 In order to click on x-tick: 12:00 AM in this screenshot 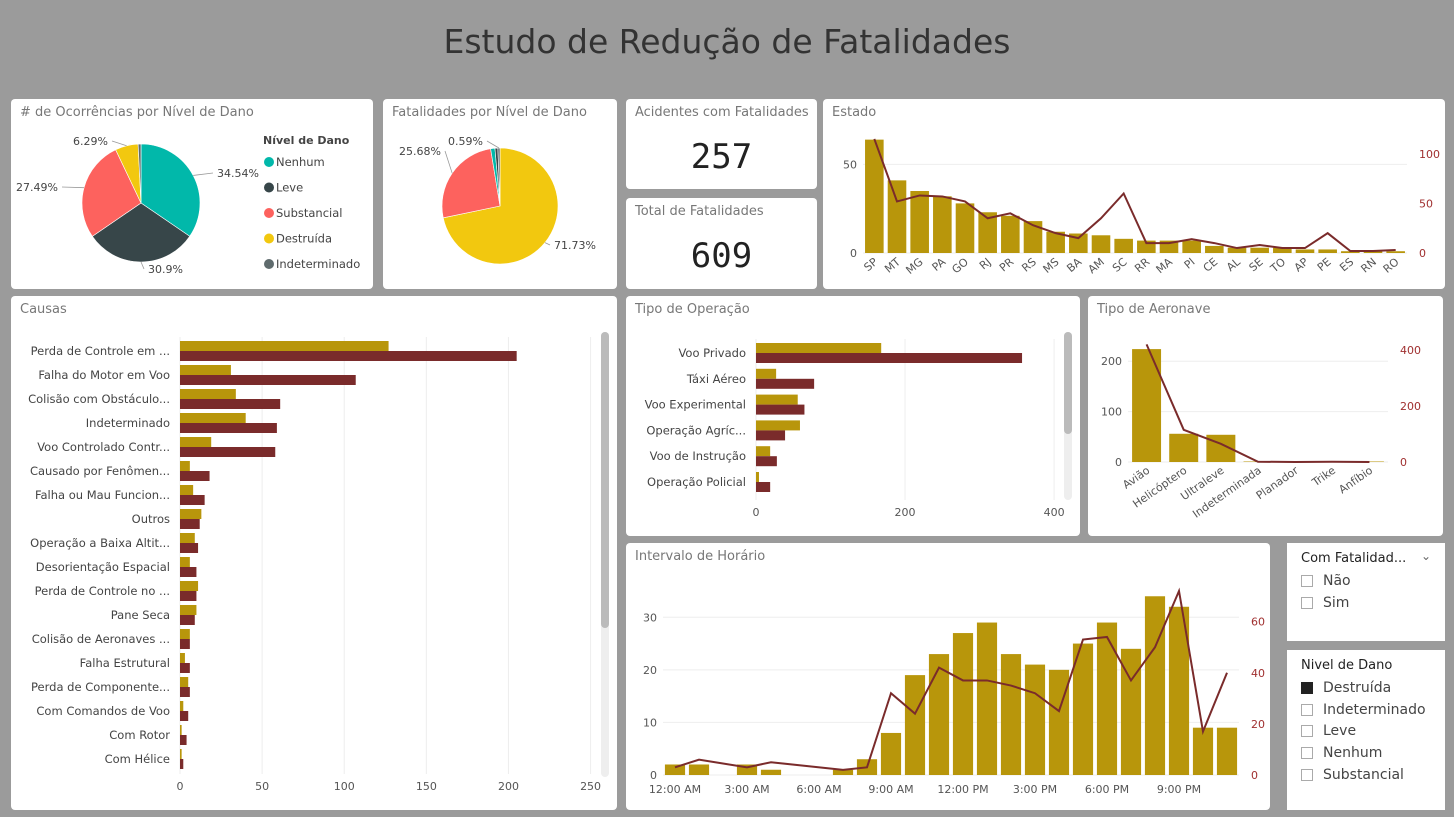, I will do `click(675, 789)`.